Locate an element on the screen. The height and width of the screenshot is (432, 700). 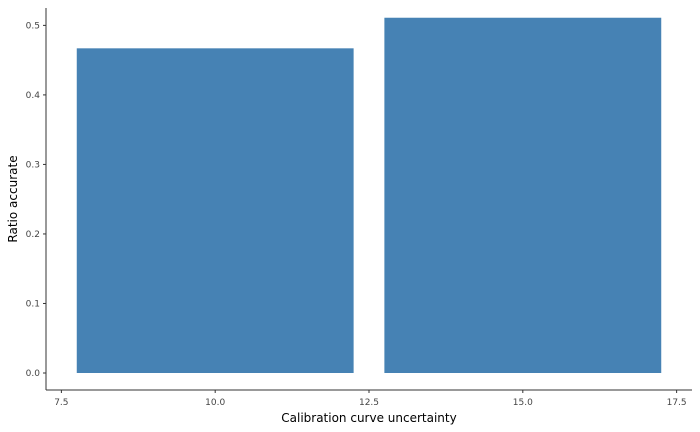
y-tick-label: 0.5 is located at coordinates (33, 26).